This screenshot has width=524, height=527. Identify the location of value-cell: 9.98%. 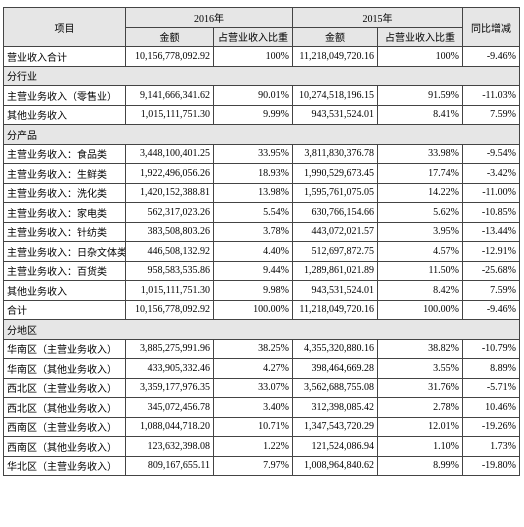
(253, 290).